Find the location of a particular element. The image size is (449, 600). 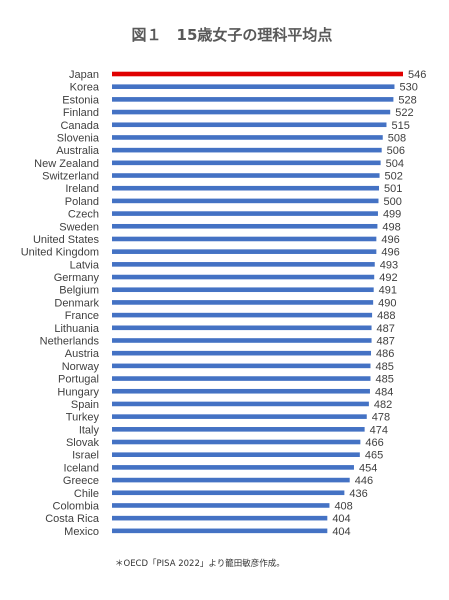

category-label: Hungary is located at coordinates (78, 392).